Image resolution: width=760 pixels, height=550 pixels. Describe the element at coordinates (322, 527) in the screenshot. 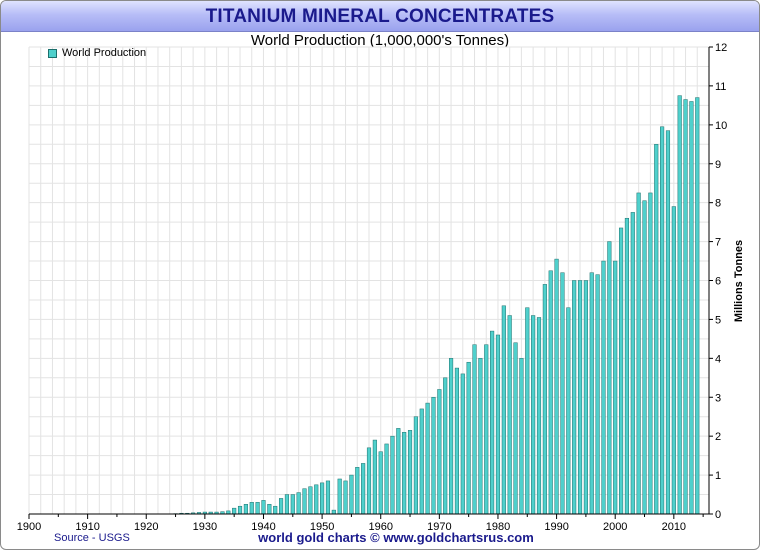

I see `x-tick-label-1950: 1950` at that location.